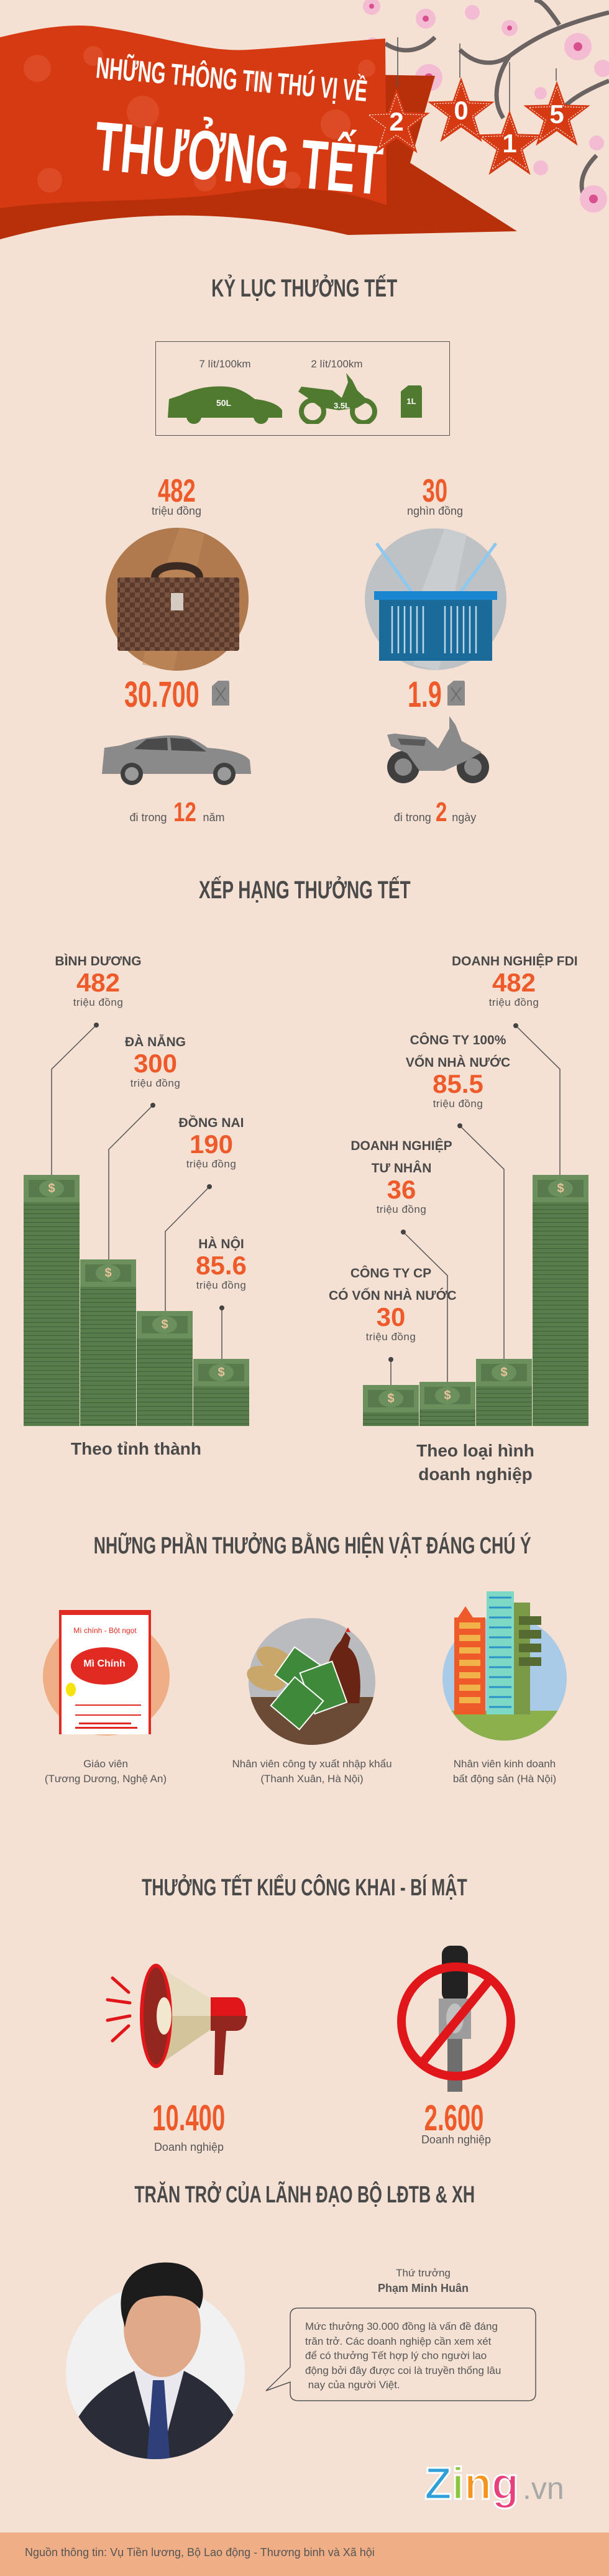 The width and height of the screenshot is (609, 2576). I want to click on car-fuel-rate: 7 lít/100km, so click(225, 364).